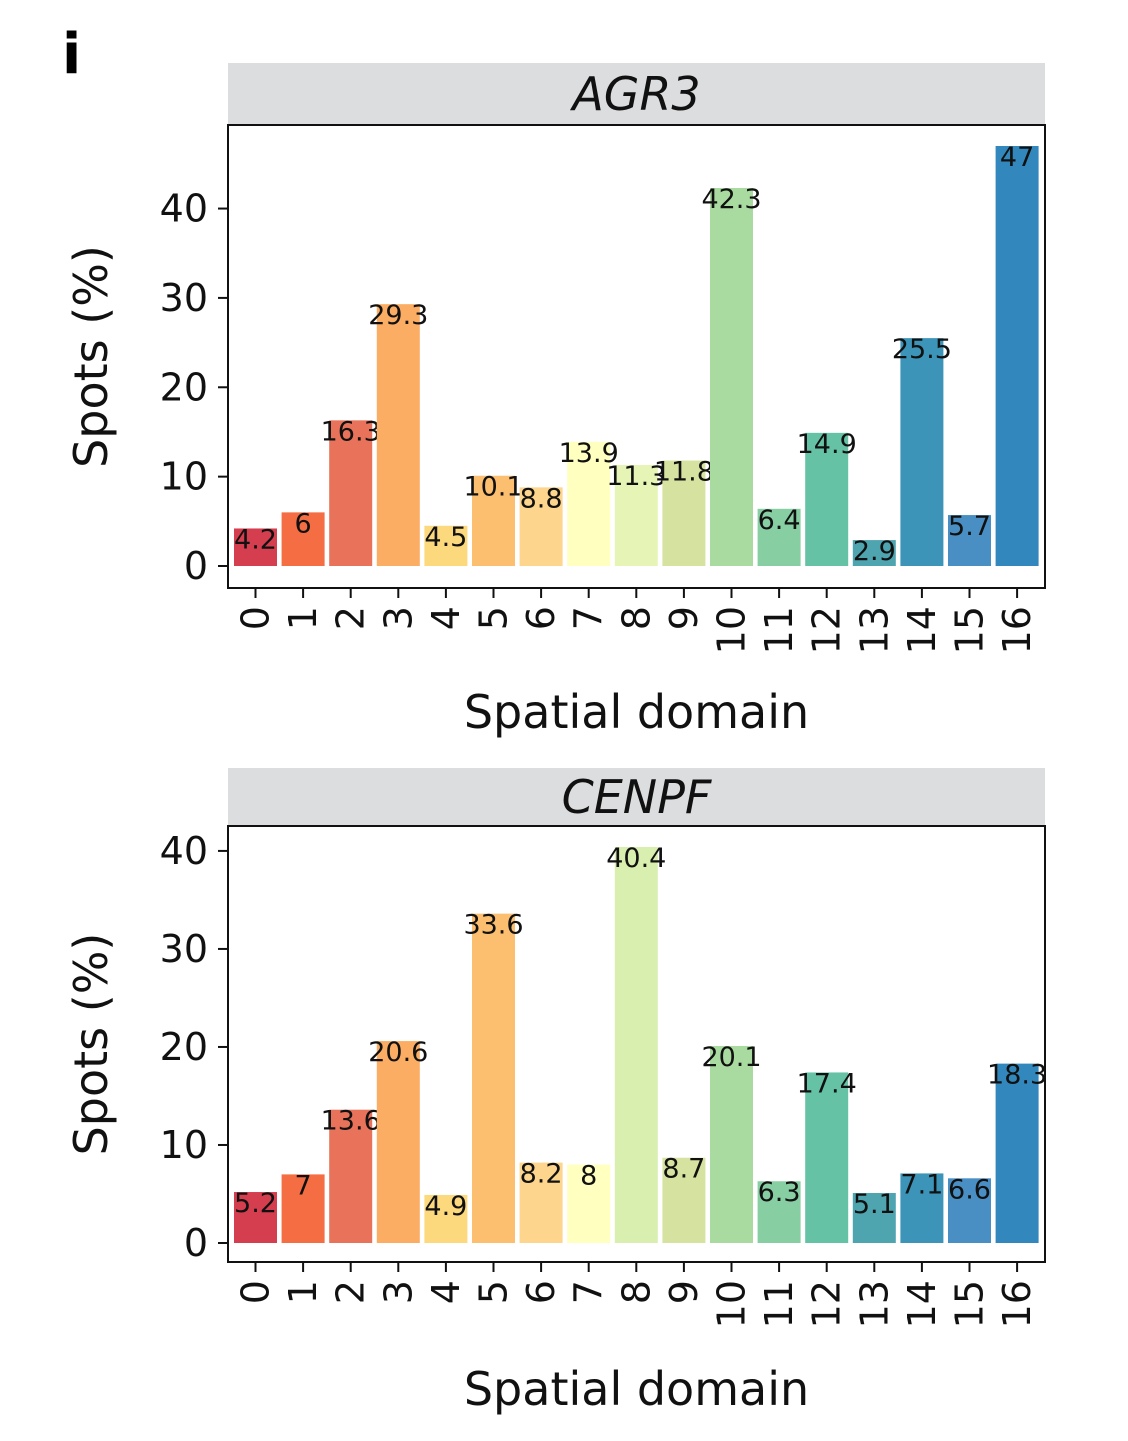  Describe the element at coordinates (351, 1292) in the screenshot. I see `chart-2-xtick-label-2: 2` at that location.